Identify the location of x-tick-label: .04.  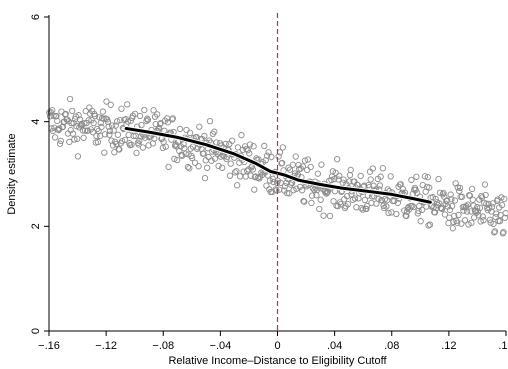
(334, 346).